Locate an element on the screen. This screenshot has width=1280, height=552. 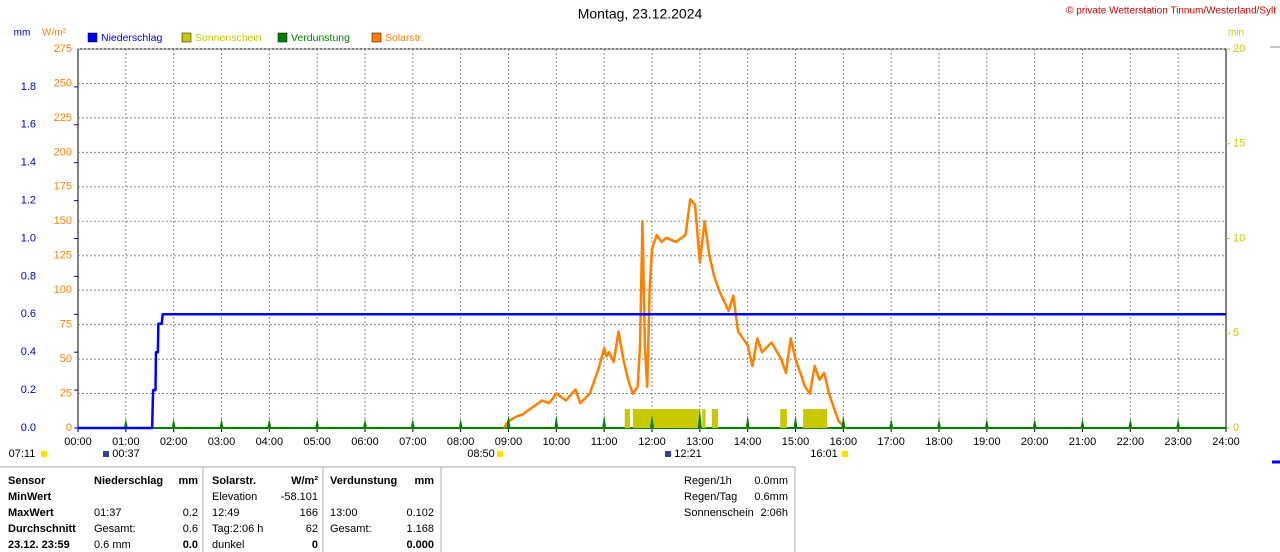
table-cell: -58.101 is located at coordinates (299, 497).